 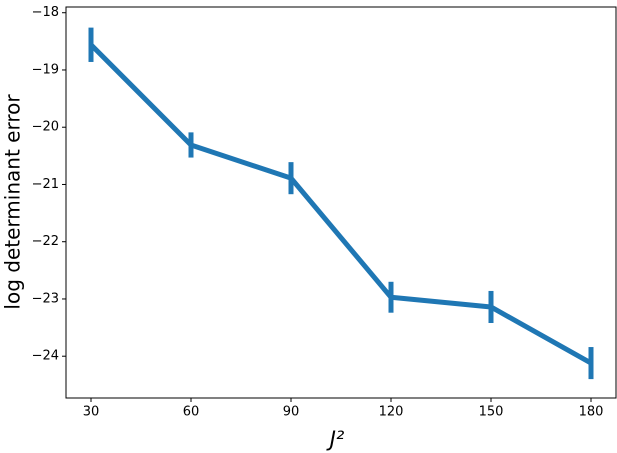 I want to click on y-tick-label: −18, so click(x=45, y=12).